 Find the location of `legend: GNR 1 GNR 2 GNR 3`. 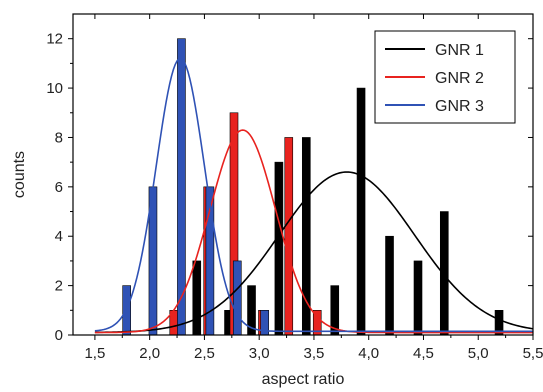

legend: GNR 1 GNR 2 GNR 3 is located at coordinates (445, 77).